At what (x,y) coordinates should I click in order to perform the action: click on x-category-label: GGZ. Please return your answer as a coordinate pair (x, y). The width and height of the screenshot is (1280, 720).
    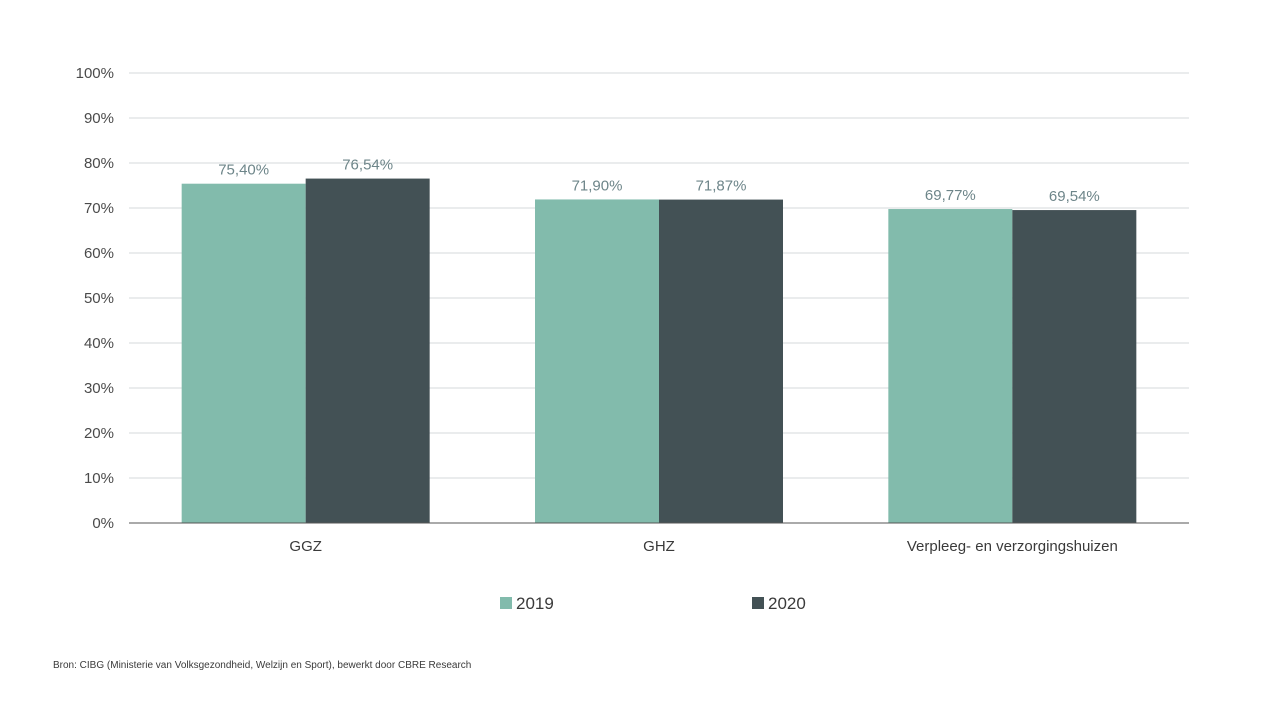
    Looking at the image, I should click on (305, 546).